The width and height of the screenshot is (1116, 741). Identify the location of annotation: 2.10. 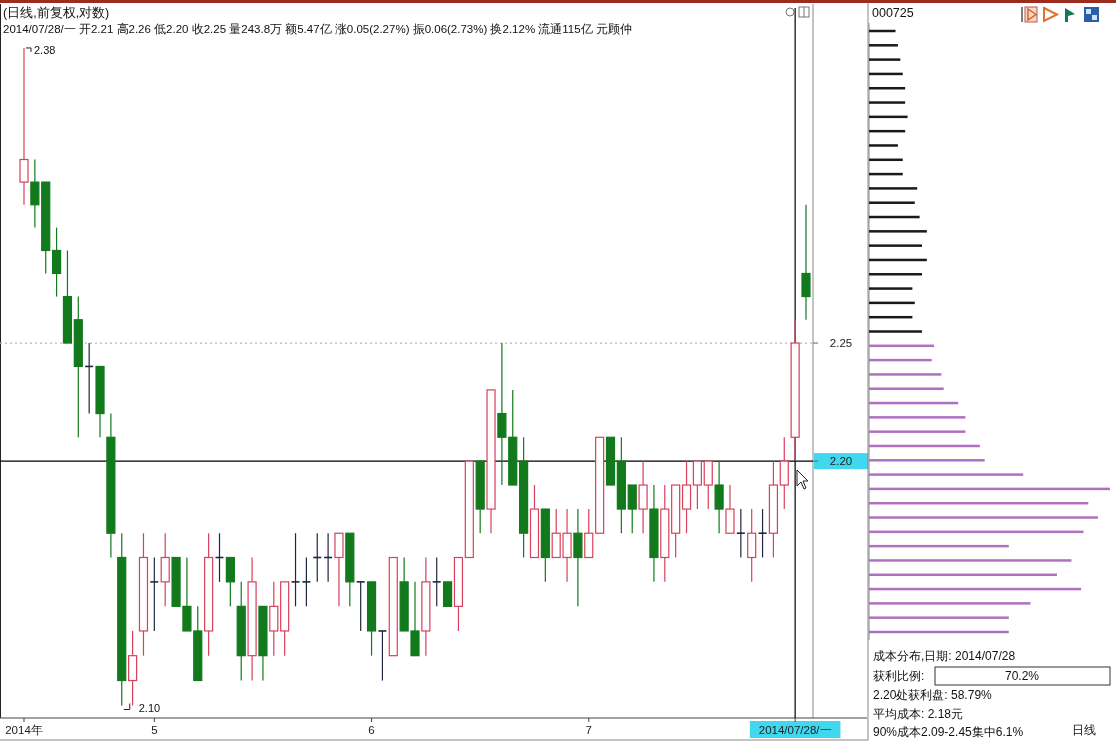
(149, 708).